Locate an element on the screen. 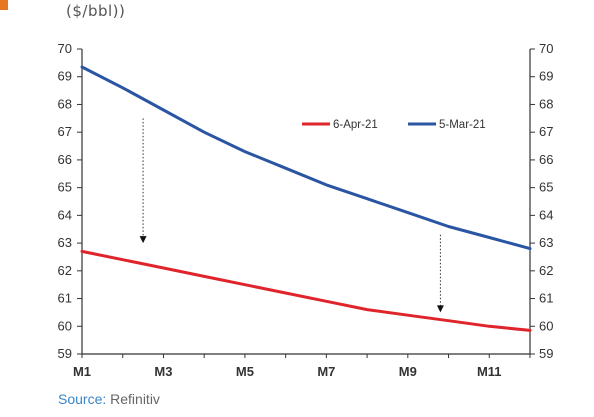 Image resolution: width=594 pixels, height=417 pixels. x-tick-label: M5 is located at coordinates (245, 371).